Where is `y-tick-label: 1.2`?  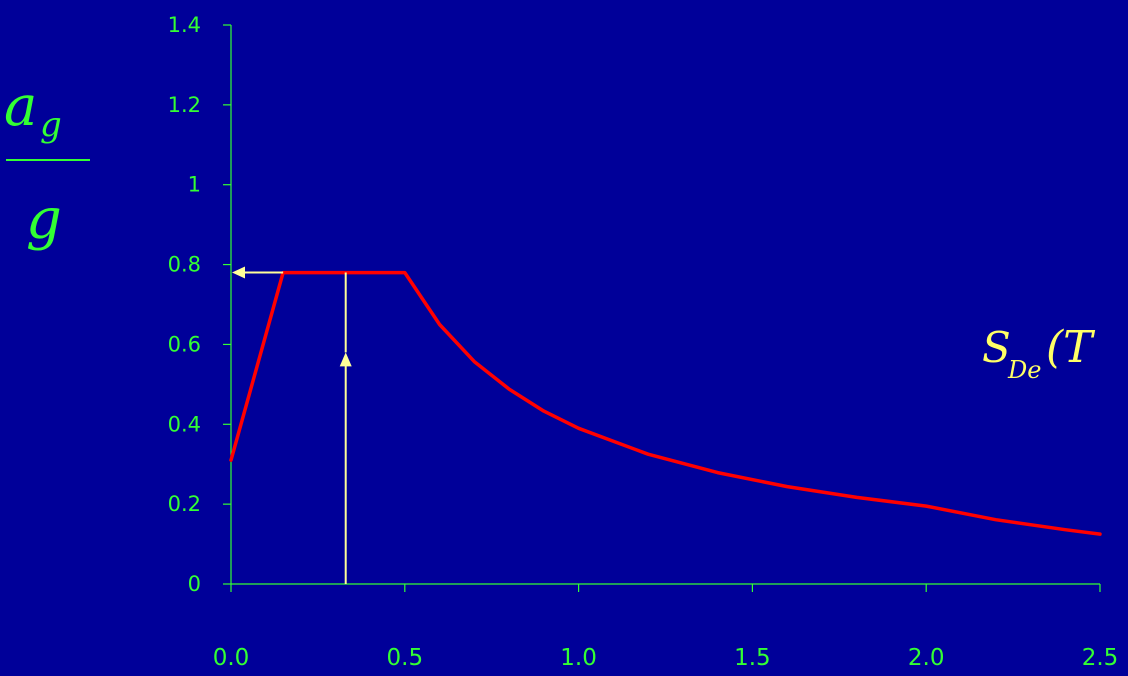
y-tick-label: 1.2 is located at coordinates (184, 105).